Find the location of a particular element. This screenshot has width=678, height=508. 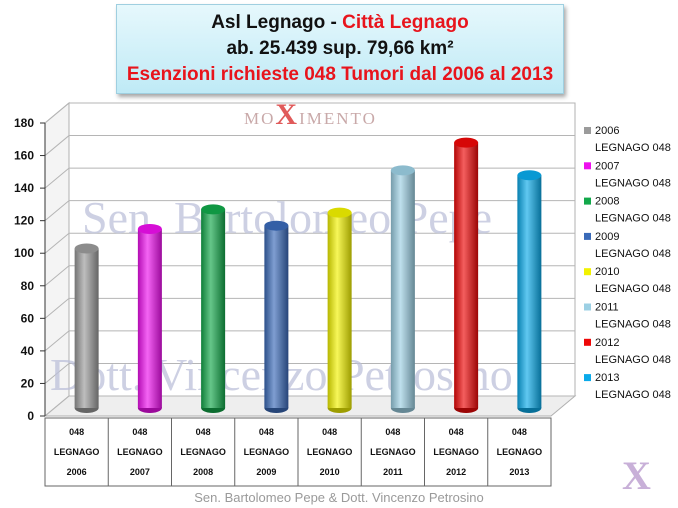

x-category-label: 2013 is located at coordinates (519, 472).